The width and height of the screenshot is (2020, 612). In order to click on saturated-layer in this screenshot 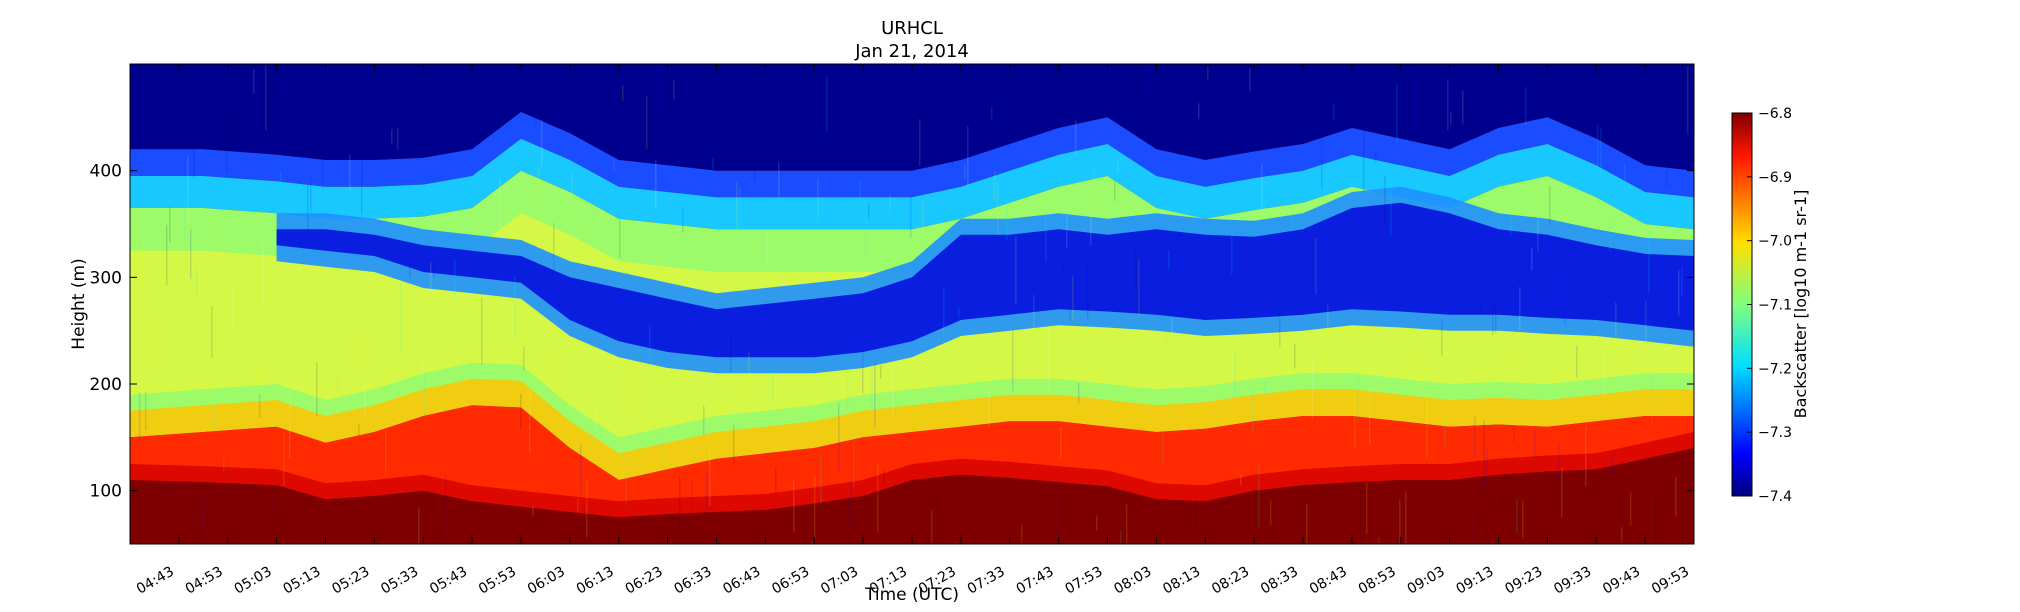, I will do `click(912, 496)`.